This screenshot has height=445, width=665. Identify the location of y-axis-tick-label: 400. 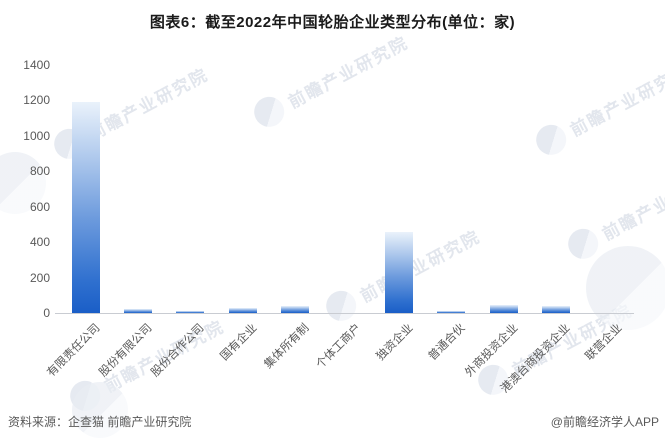
(39, 242).